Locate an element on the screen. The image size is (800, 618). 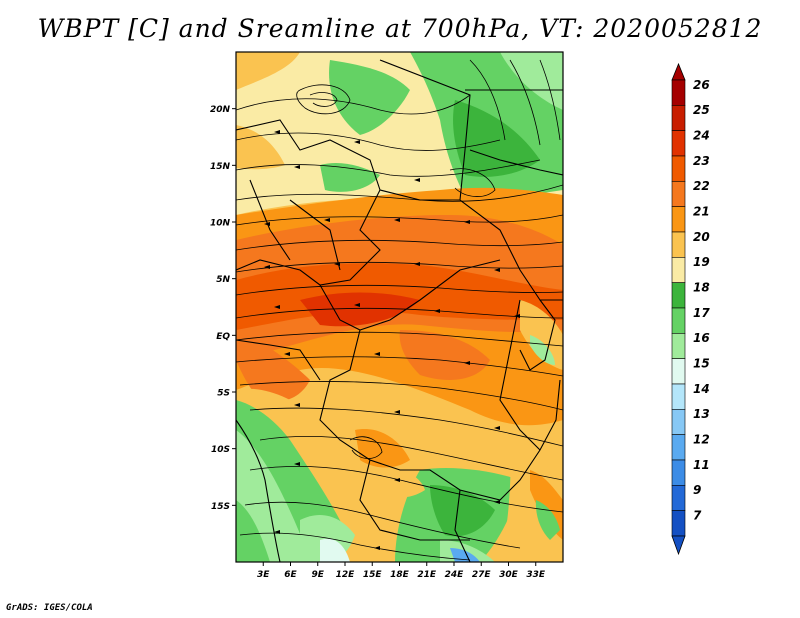
latitude-axis: 20N 15N 10N 5N EQ 5S 10S 15S is located at coordinates (223, 308).